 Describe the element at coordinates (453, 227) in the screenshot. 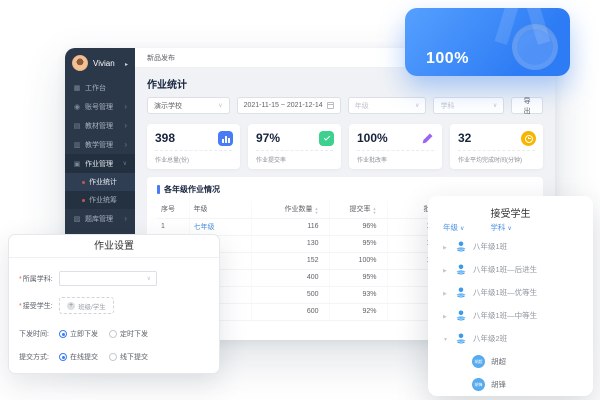

I see `grade-filter: 年级` at that location.